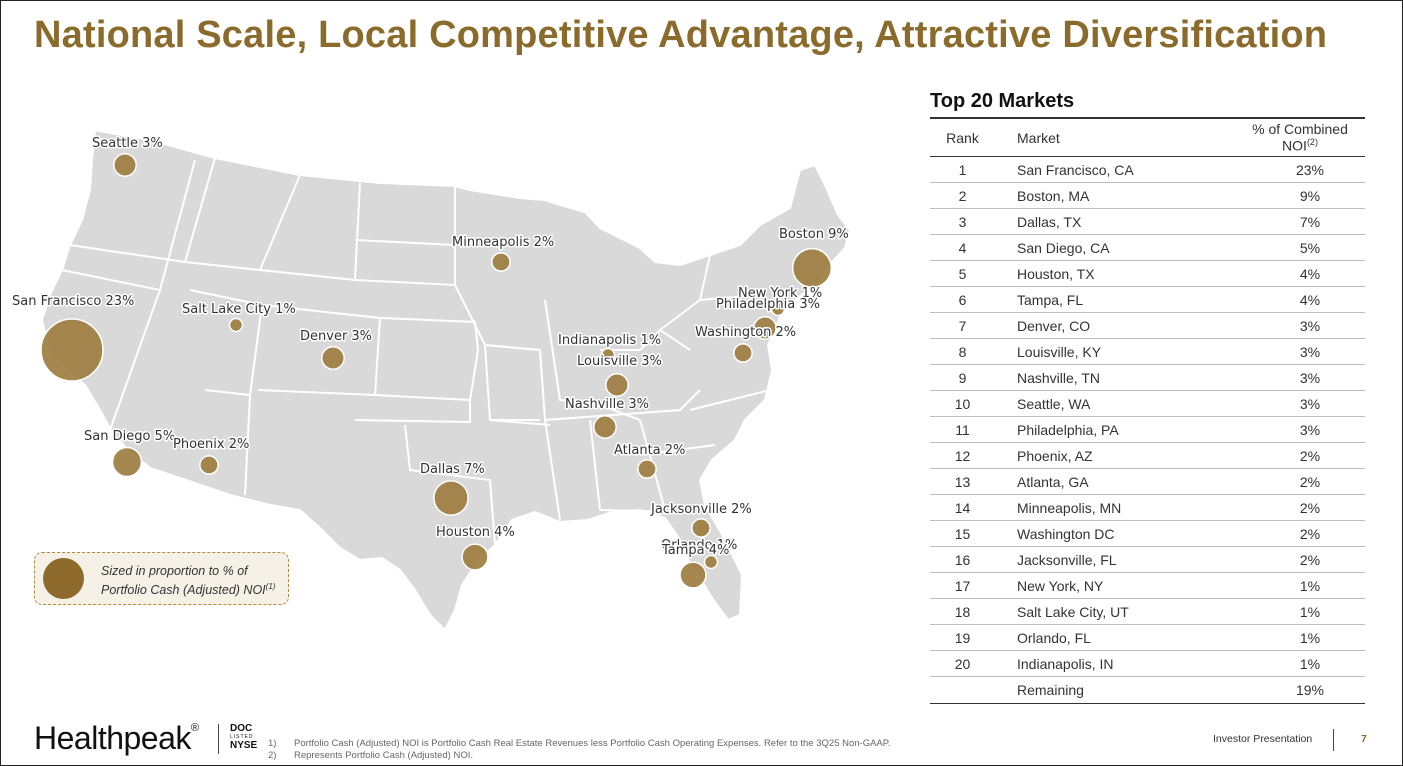 Image resolution: width=1403 pixels, height=766 pixels. What do you see at coordinates (1147, 586) in the screenshot?
I see `table-row: 17 New York, NY 1%` at bounding box center [1147, 586].